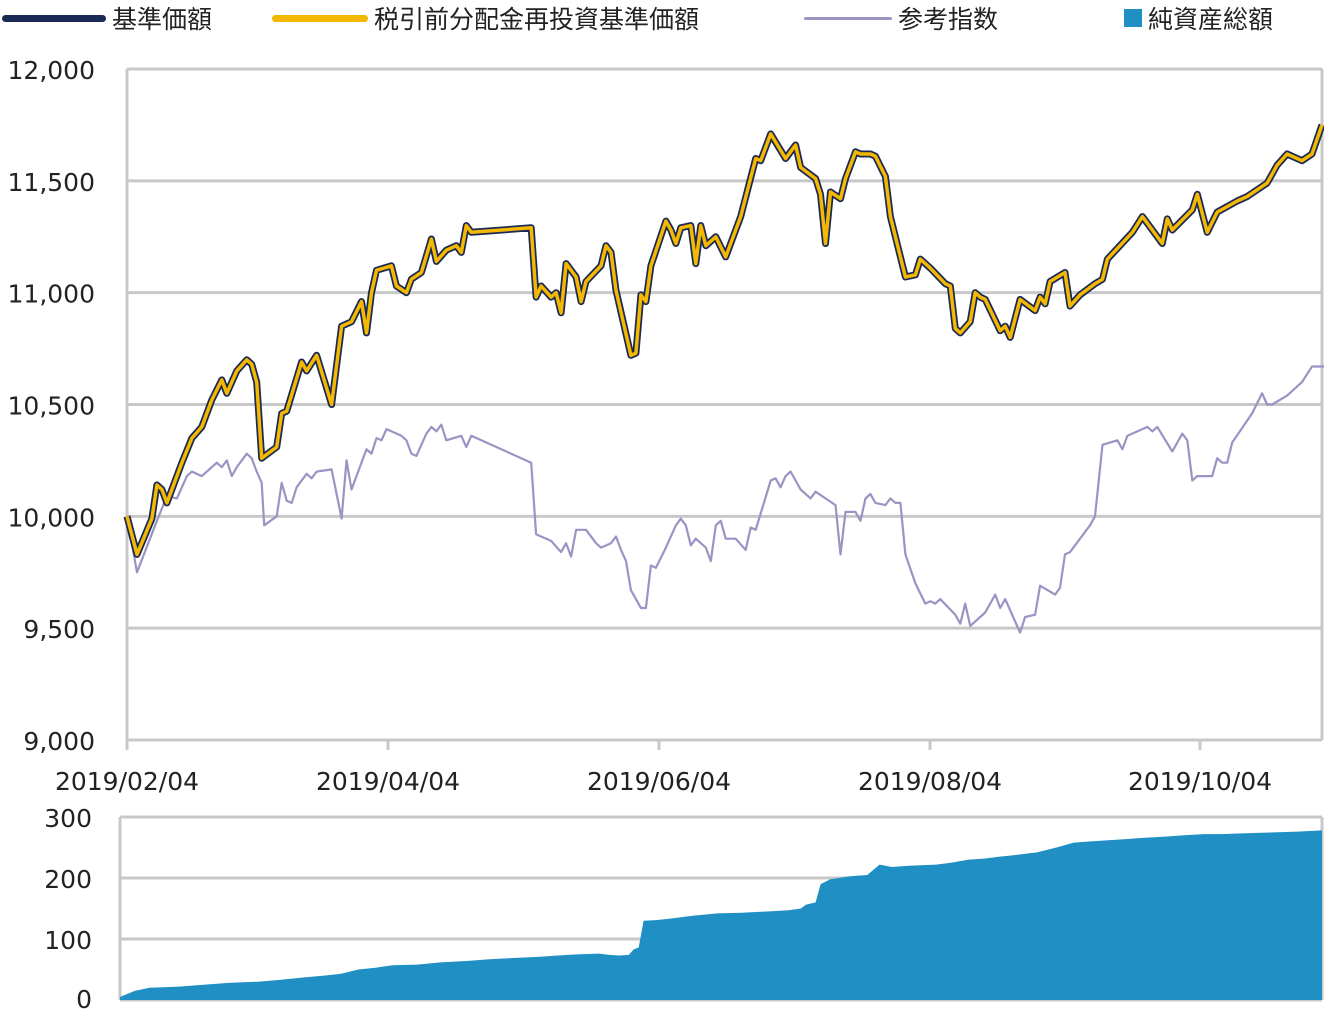  I want to click on legend: 基準価額 税引前分配金再投資基準価額 参考指数 純資産総額, so click(662, 18).